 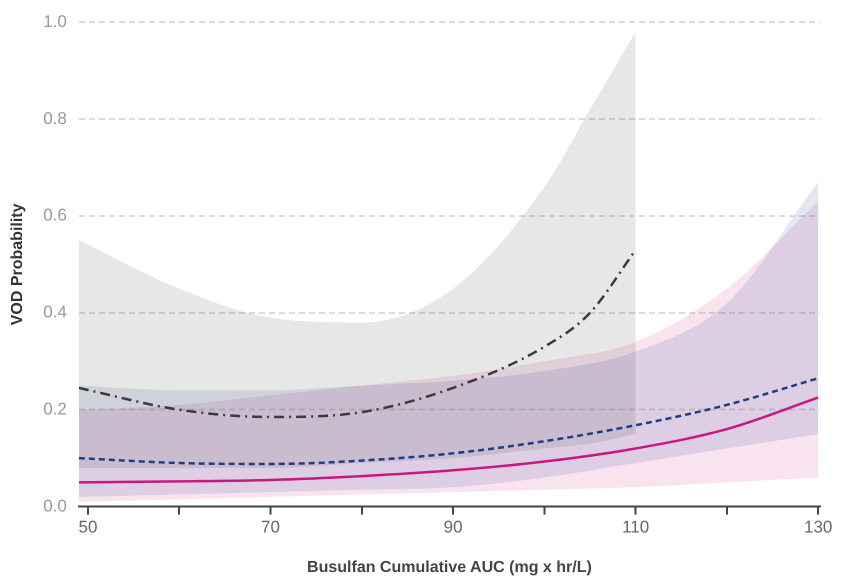 What do you see at coordinates (55, 118) in the screenshot?
I see `y-tick-label: 0.8` at bounding box center [55, 118].